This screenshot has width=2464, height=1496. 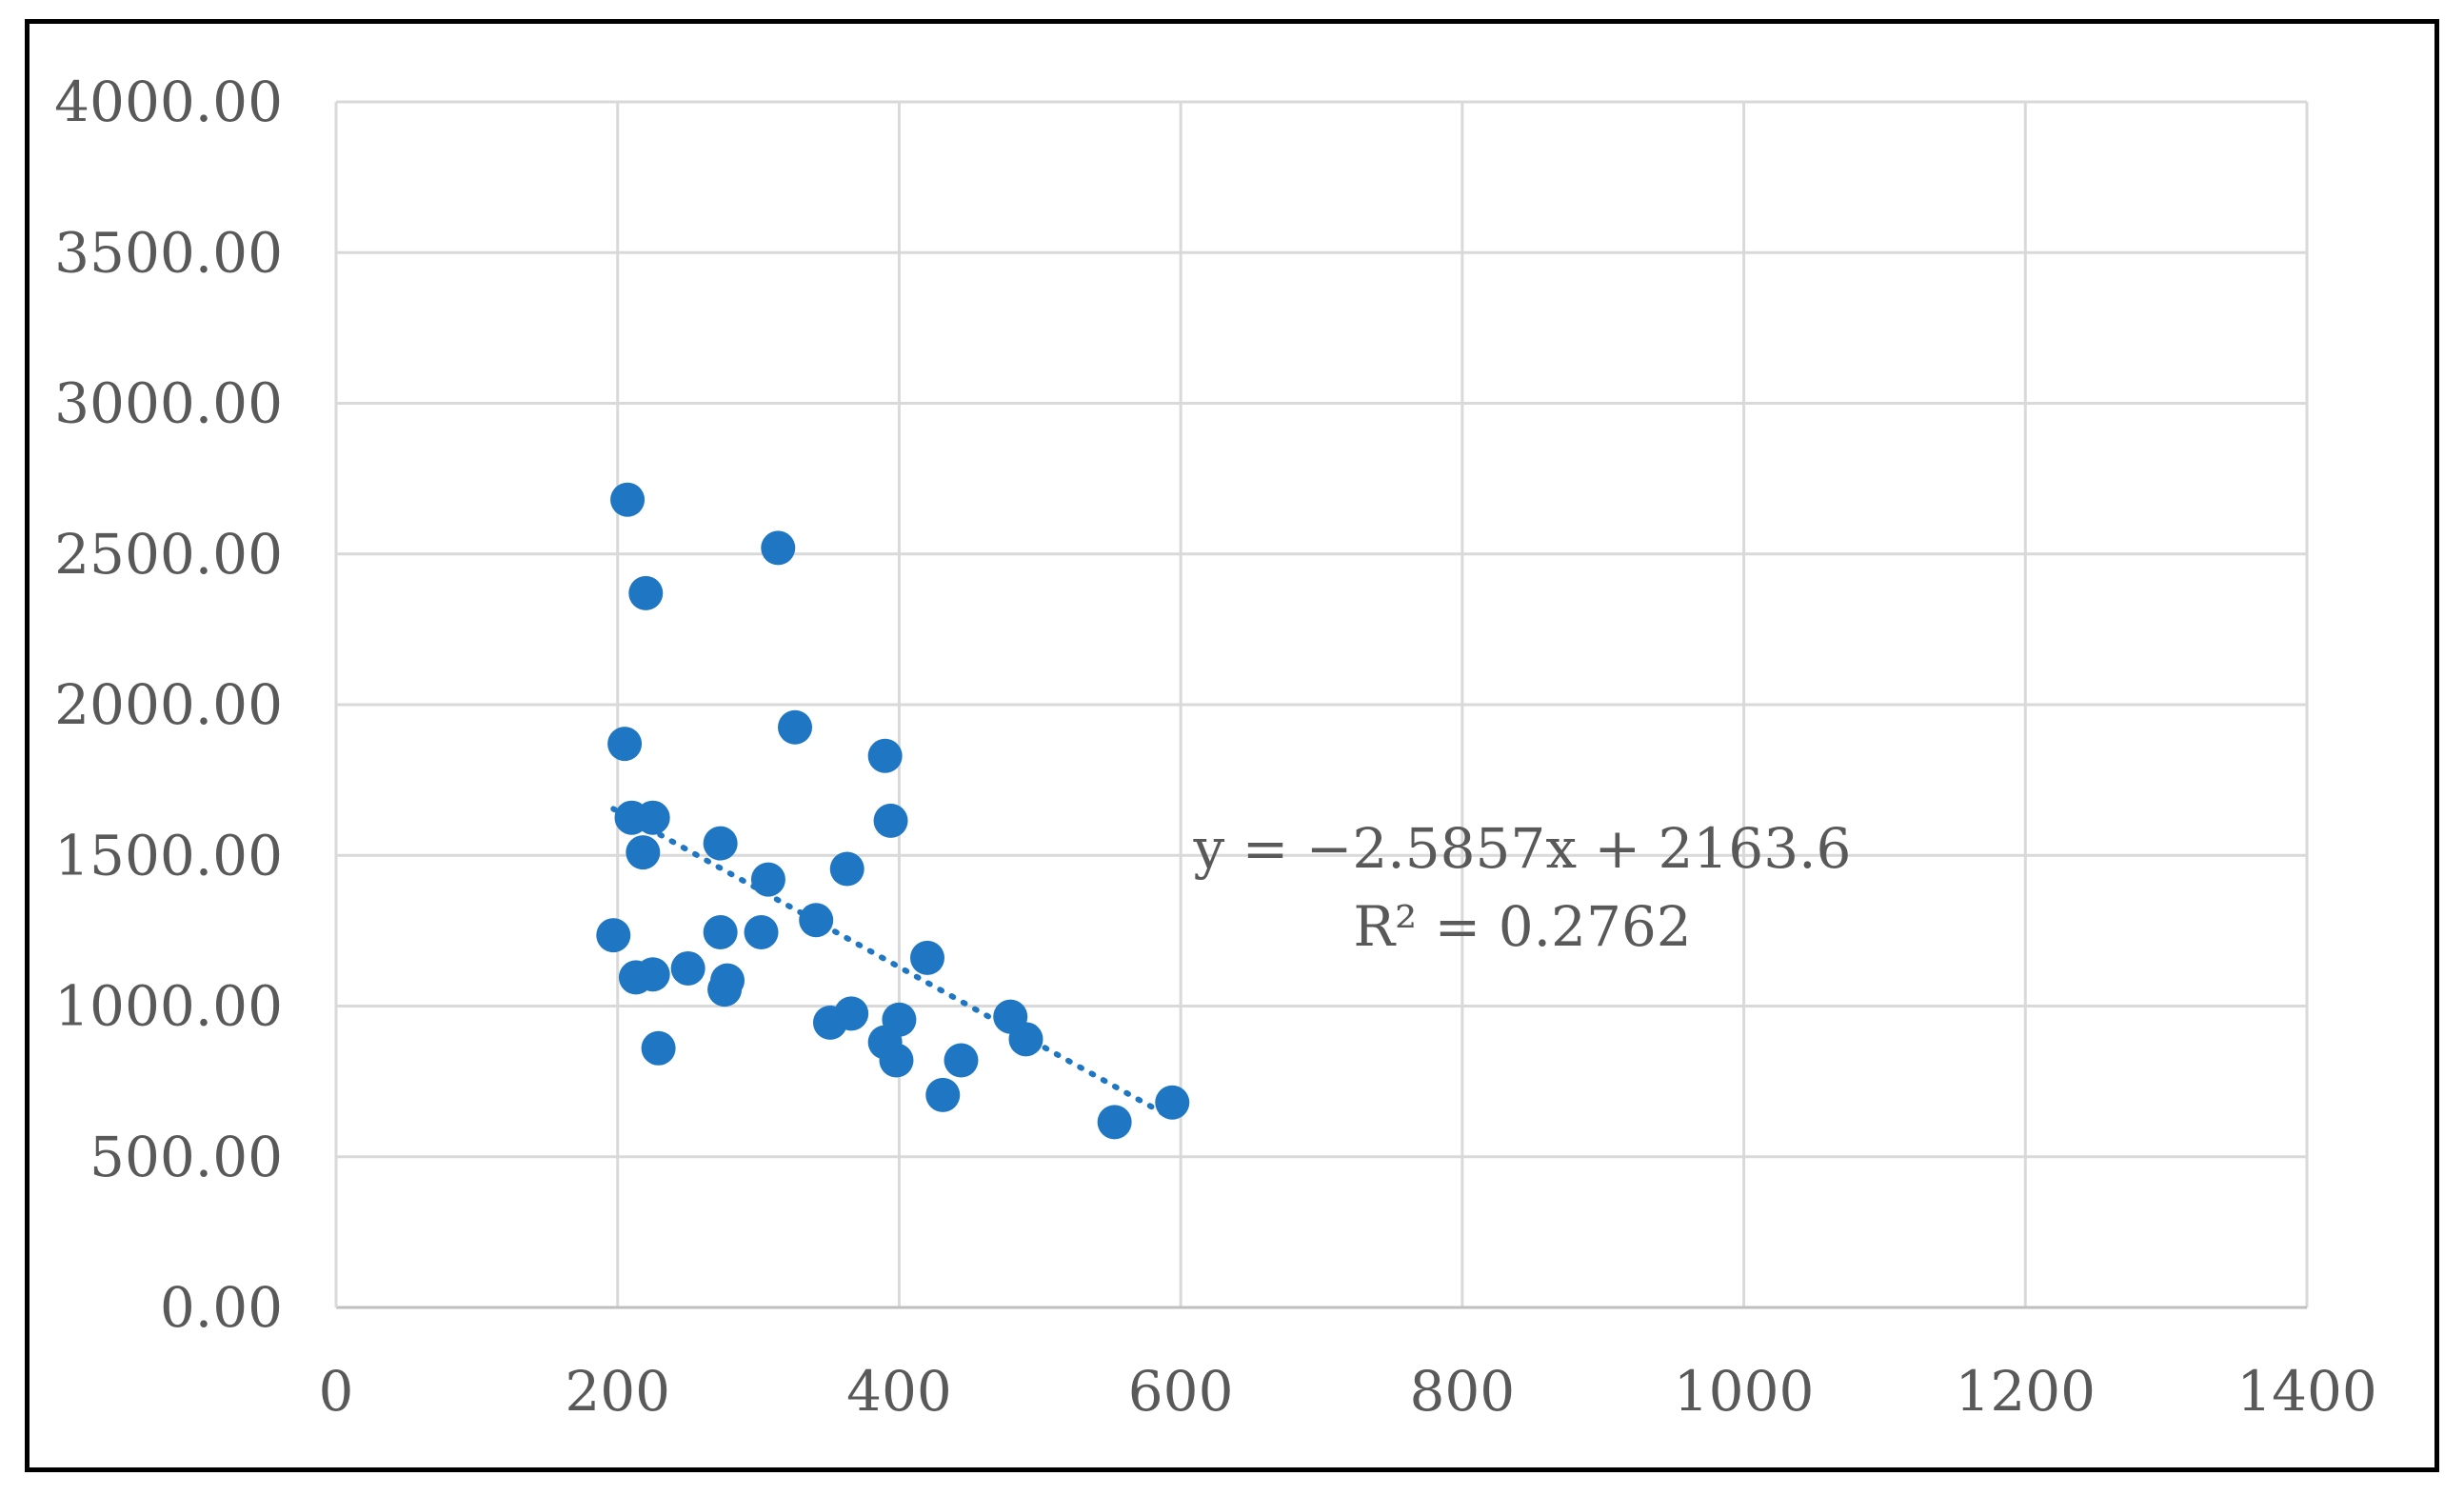 I want to click on data-points, so click(x=893, y=811).